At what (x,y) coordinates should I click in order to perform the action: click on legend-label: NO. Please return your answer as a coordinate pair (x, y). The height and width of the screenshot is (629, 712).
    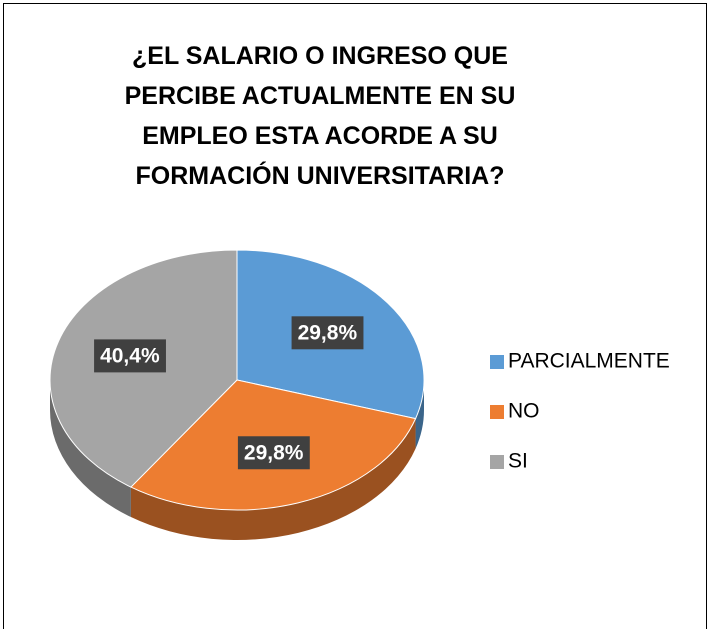
    Looking at the image, I should click on (524, 411).